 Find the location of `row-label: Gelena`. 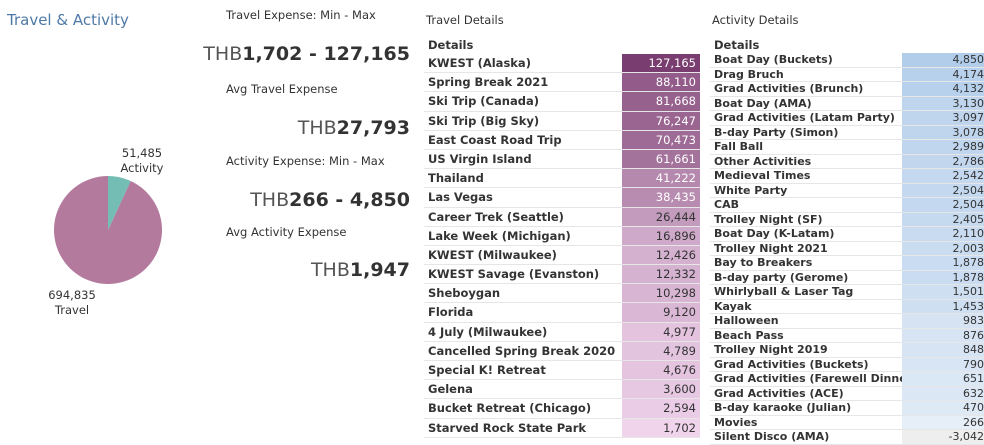

row-label: Gelena is located at coordinates (450, 389).